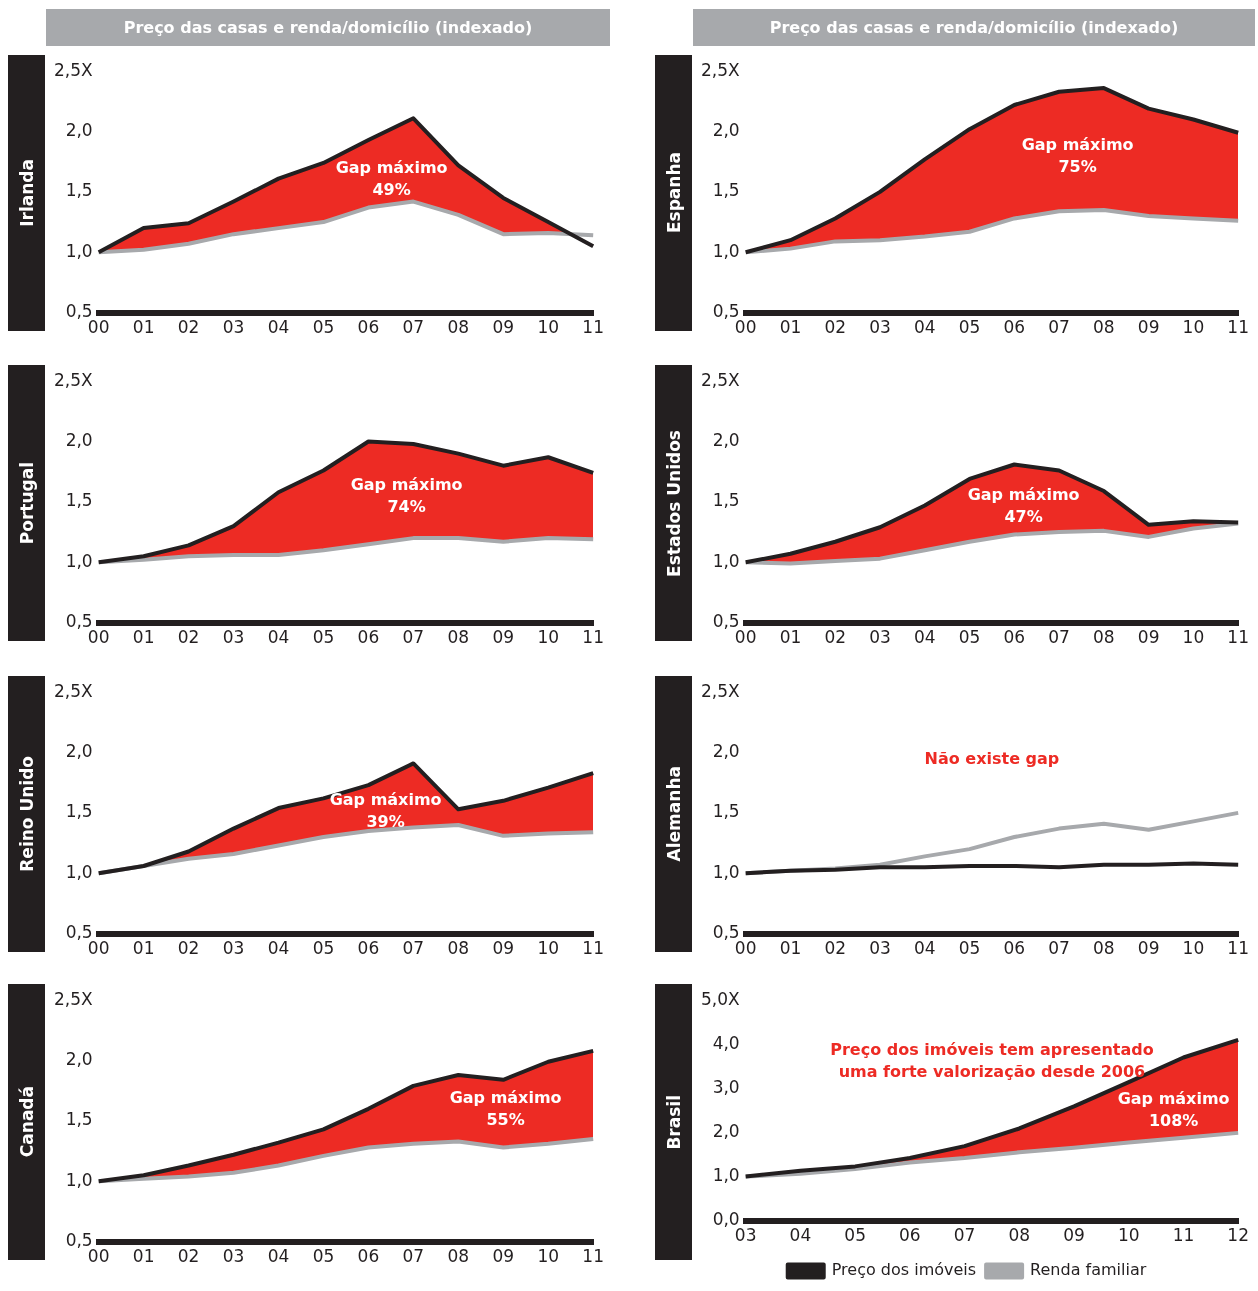 The height and width of the screenshot is (1291, 1258). What do you see at coordinates (673, 503) in the screenshot?
I see `y-axis-title: Estados Unidos` at bounding box center [673, 503].